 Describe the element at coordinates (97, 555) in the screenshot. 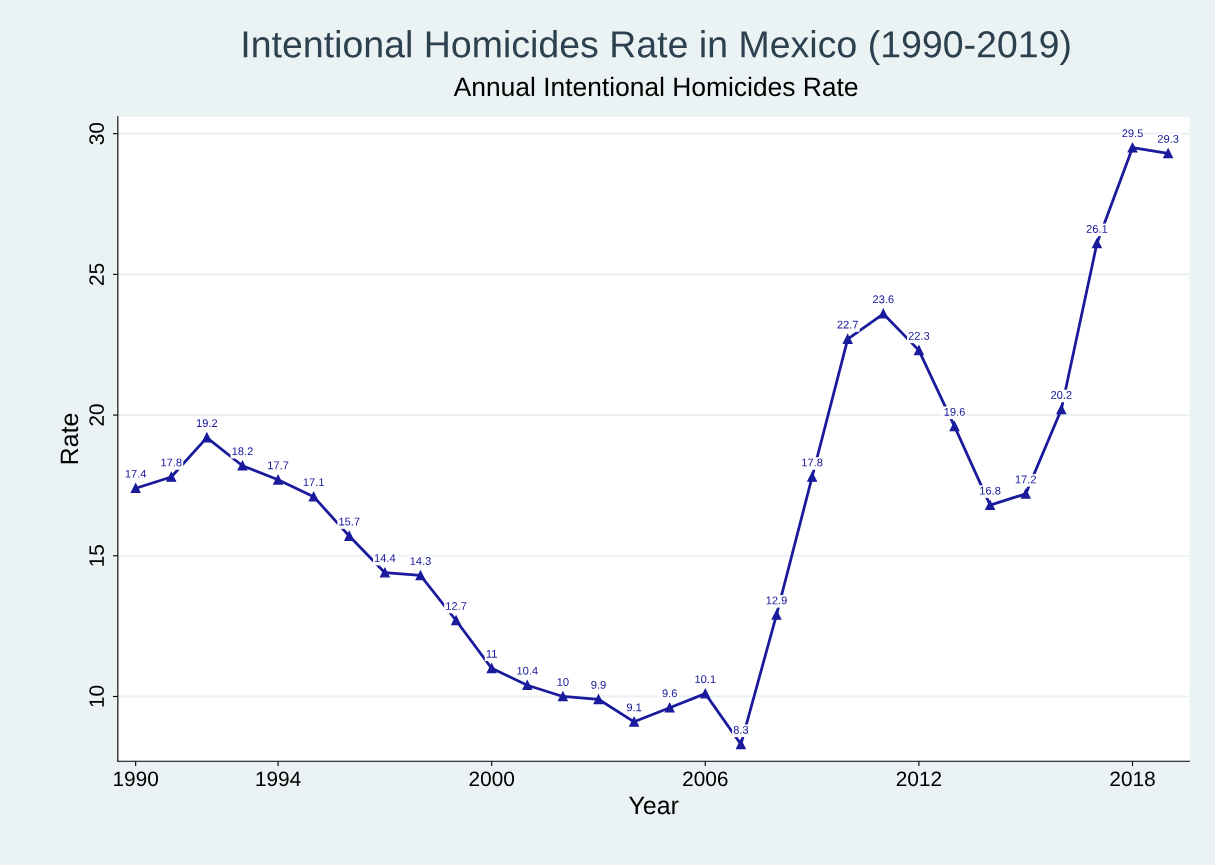

I see `y-tick-label: 15` at that location.